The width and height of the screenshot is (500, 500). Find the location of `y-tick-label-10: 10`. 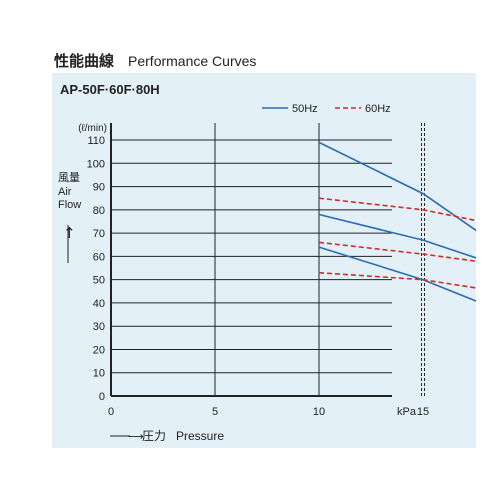

y-tick-label-10: 10 is located at coordinates (99, 374).